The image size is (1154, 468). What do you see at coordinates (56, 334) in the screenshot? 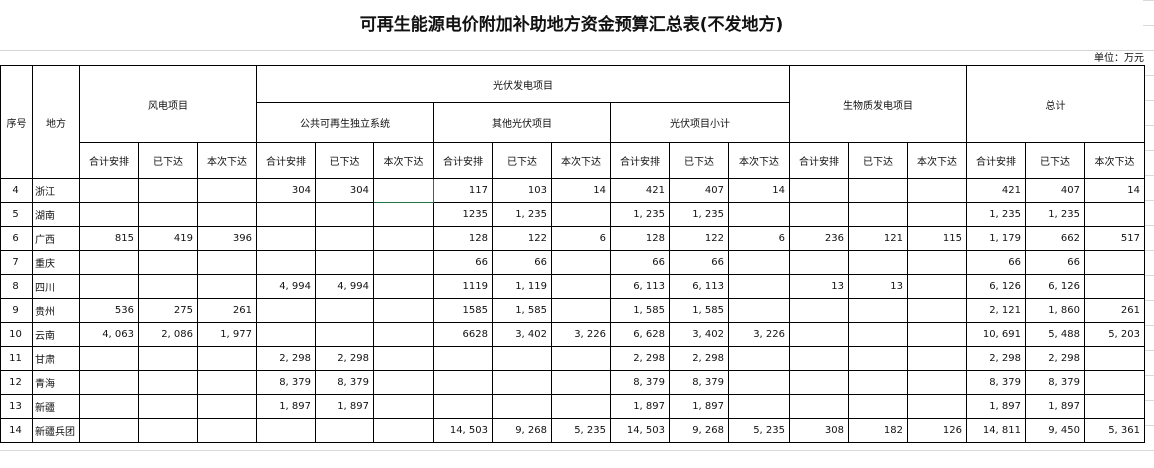
I see `cell-region: 云南` at bounding box center [56, 334].